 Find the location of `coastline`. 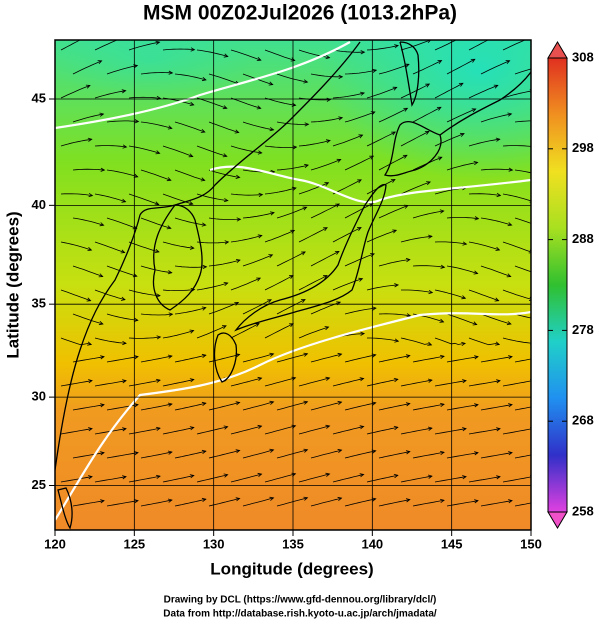

coastline is located at coordinates (485, 103).